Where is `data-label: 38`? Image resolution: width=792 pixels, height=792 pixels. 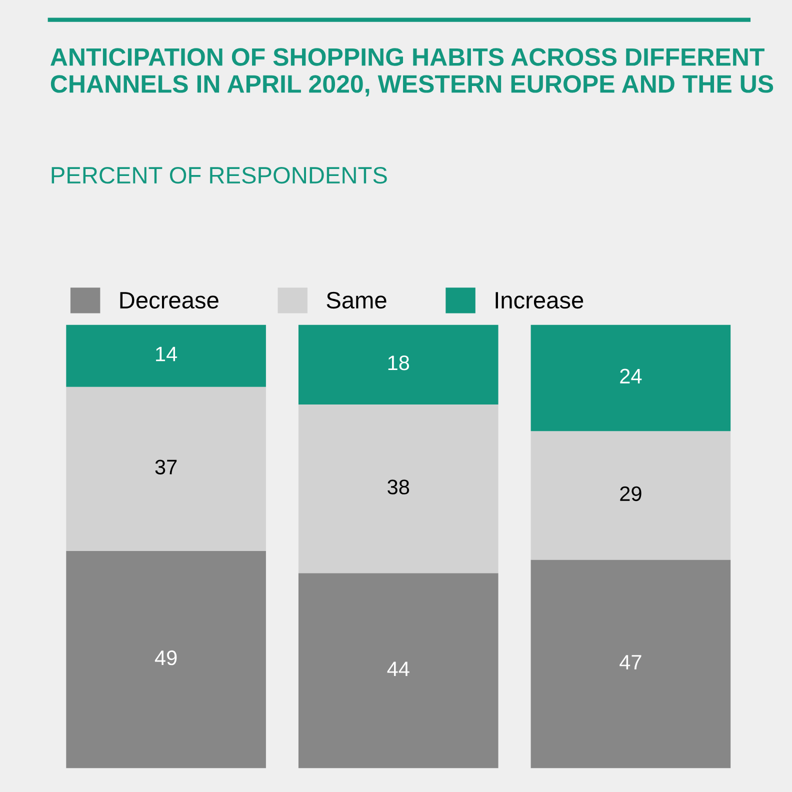 data-label: 38 is located at coordinates (399, 487).